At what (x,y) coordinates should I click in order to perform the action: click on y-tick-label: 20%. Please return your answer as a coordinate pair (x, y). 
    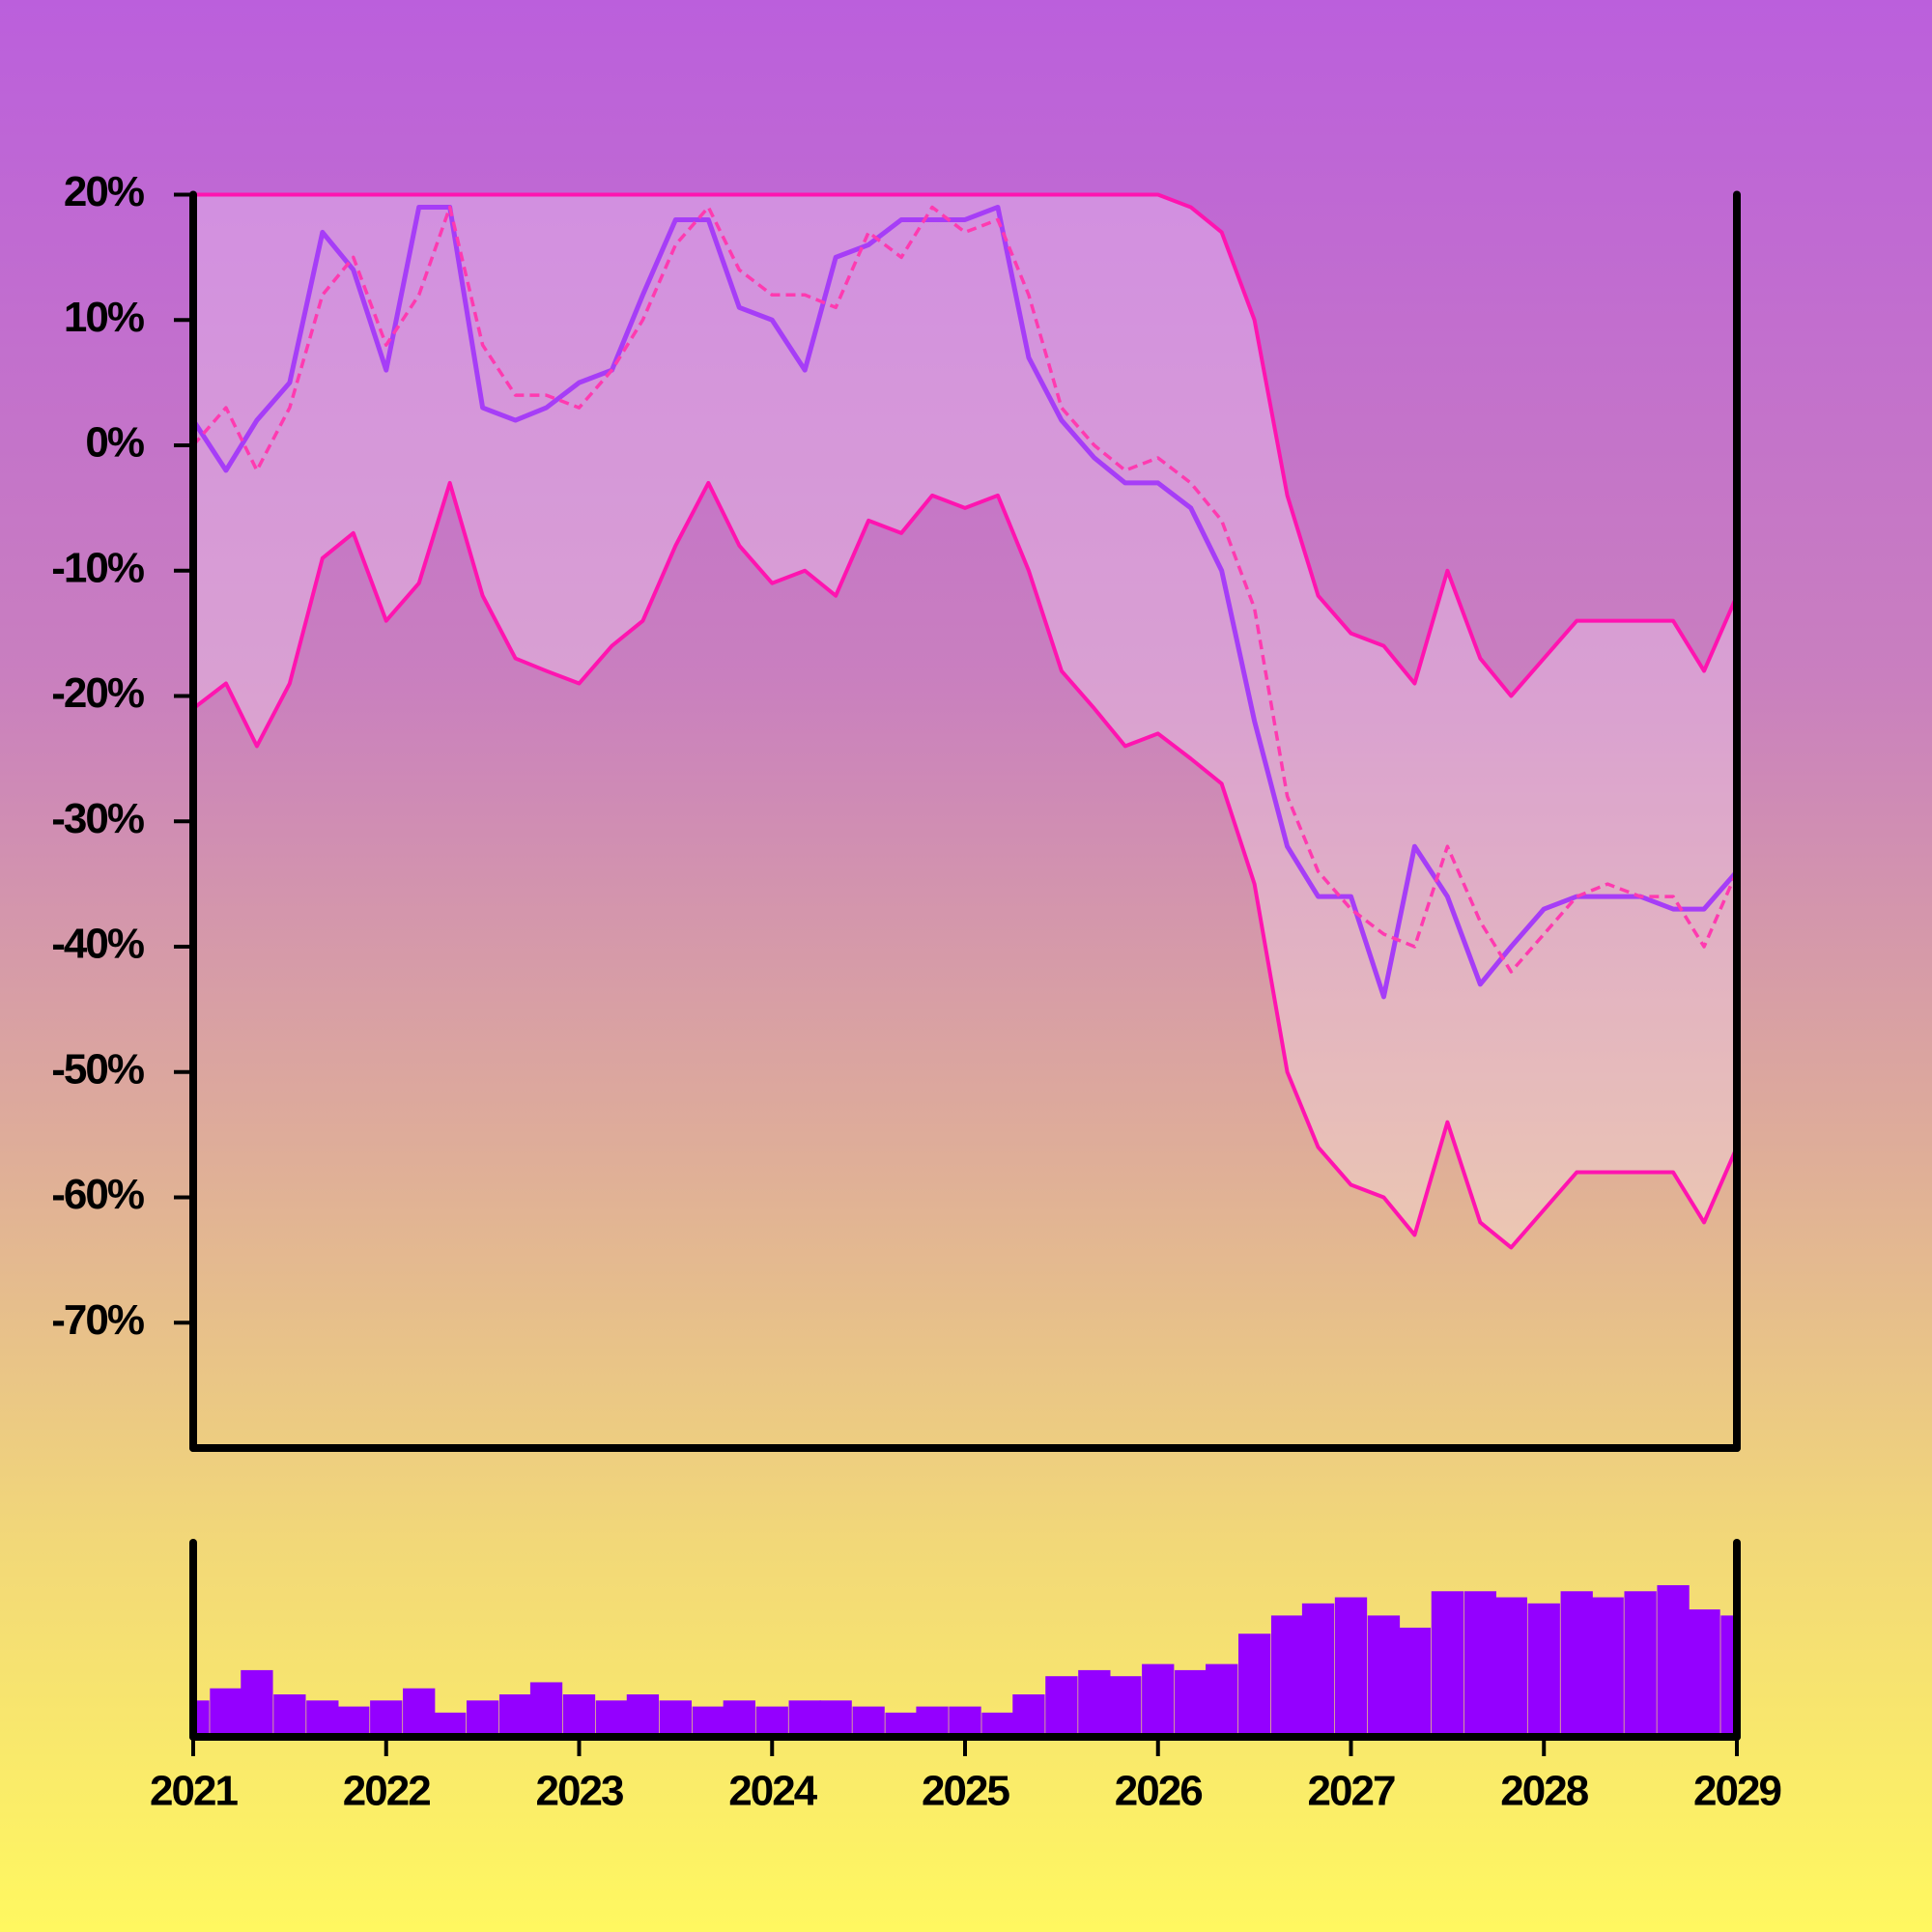
    Looking at the image, I should click on (104, 191).